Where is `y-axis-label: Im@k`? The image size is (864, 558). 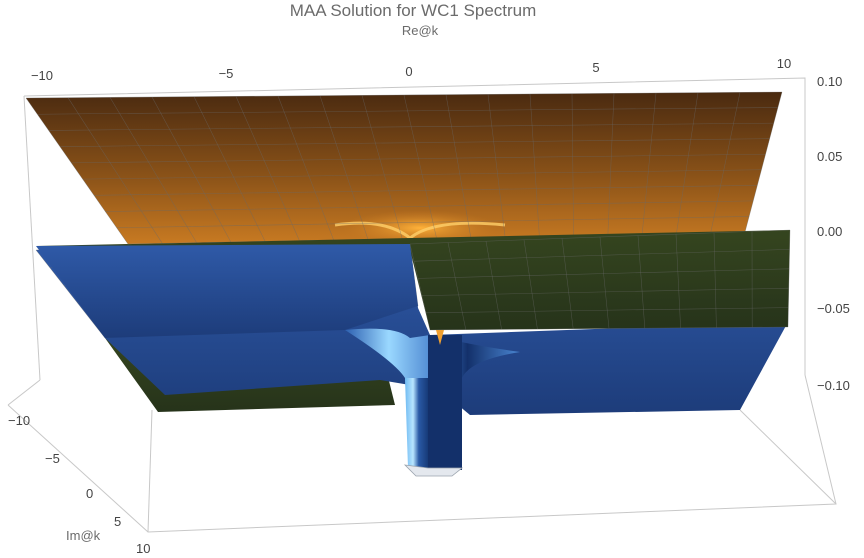
y-axis-label: Im@k is located at coordinates (83, 535).